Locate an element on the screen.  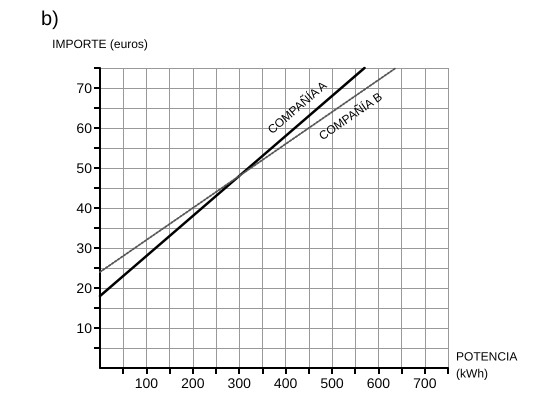
x-tick-label: 700 is located at coordinates (425, 383).